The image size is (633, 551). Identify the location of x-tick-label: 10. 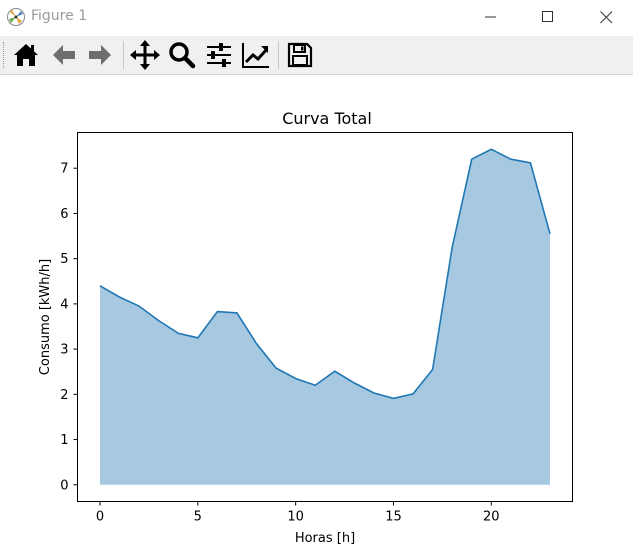
(295, 517).